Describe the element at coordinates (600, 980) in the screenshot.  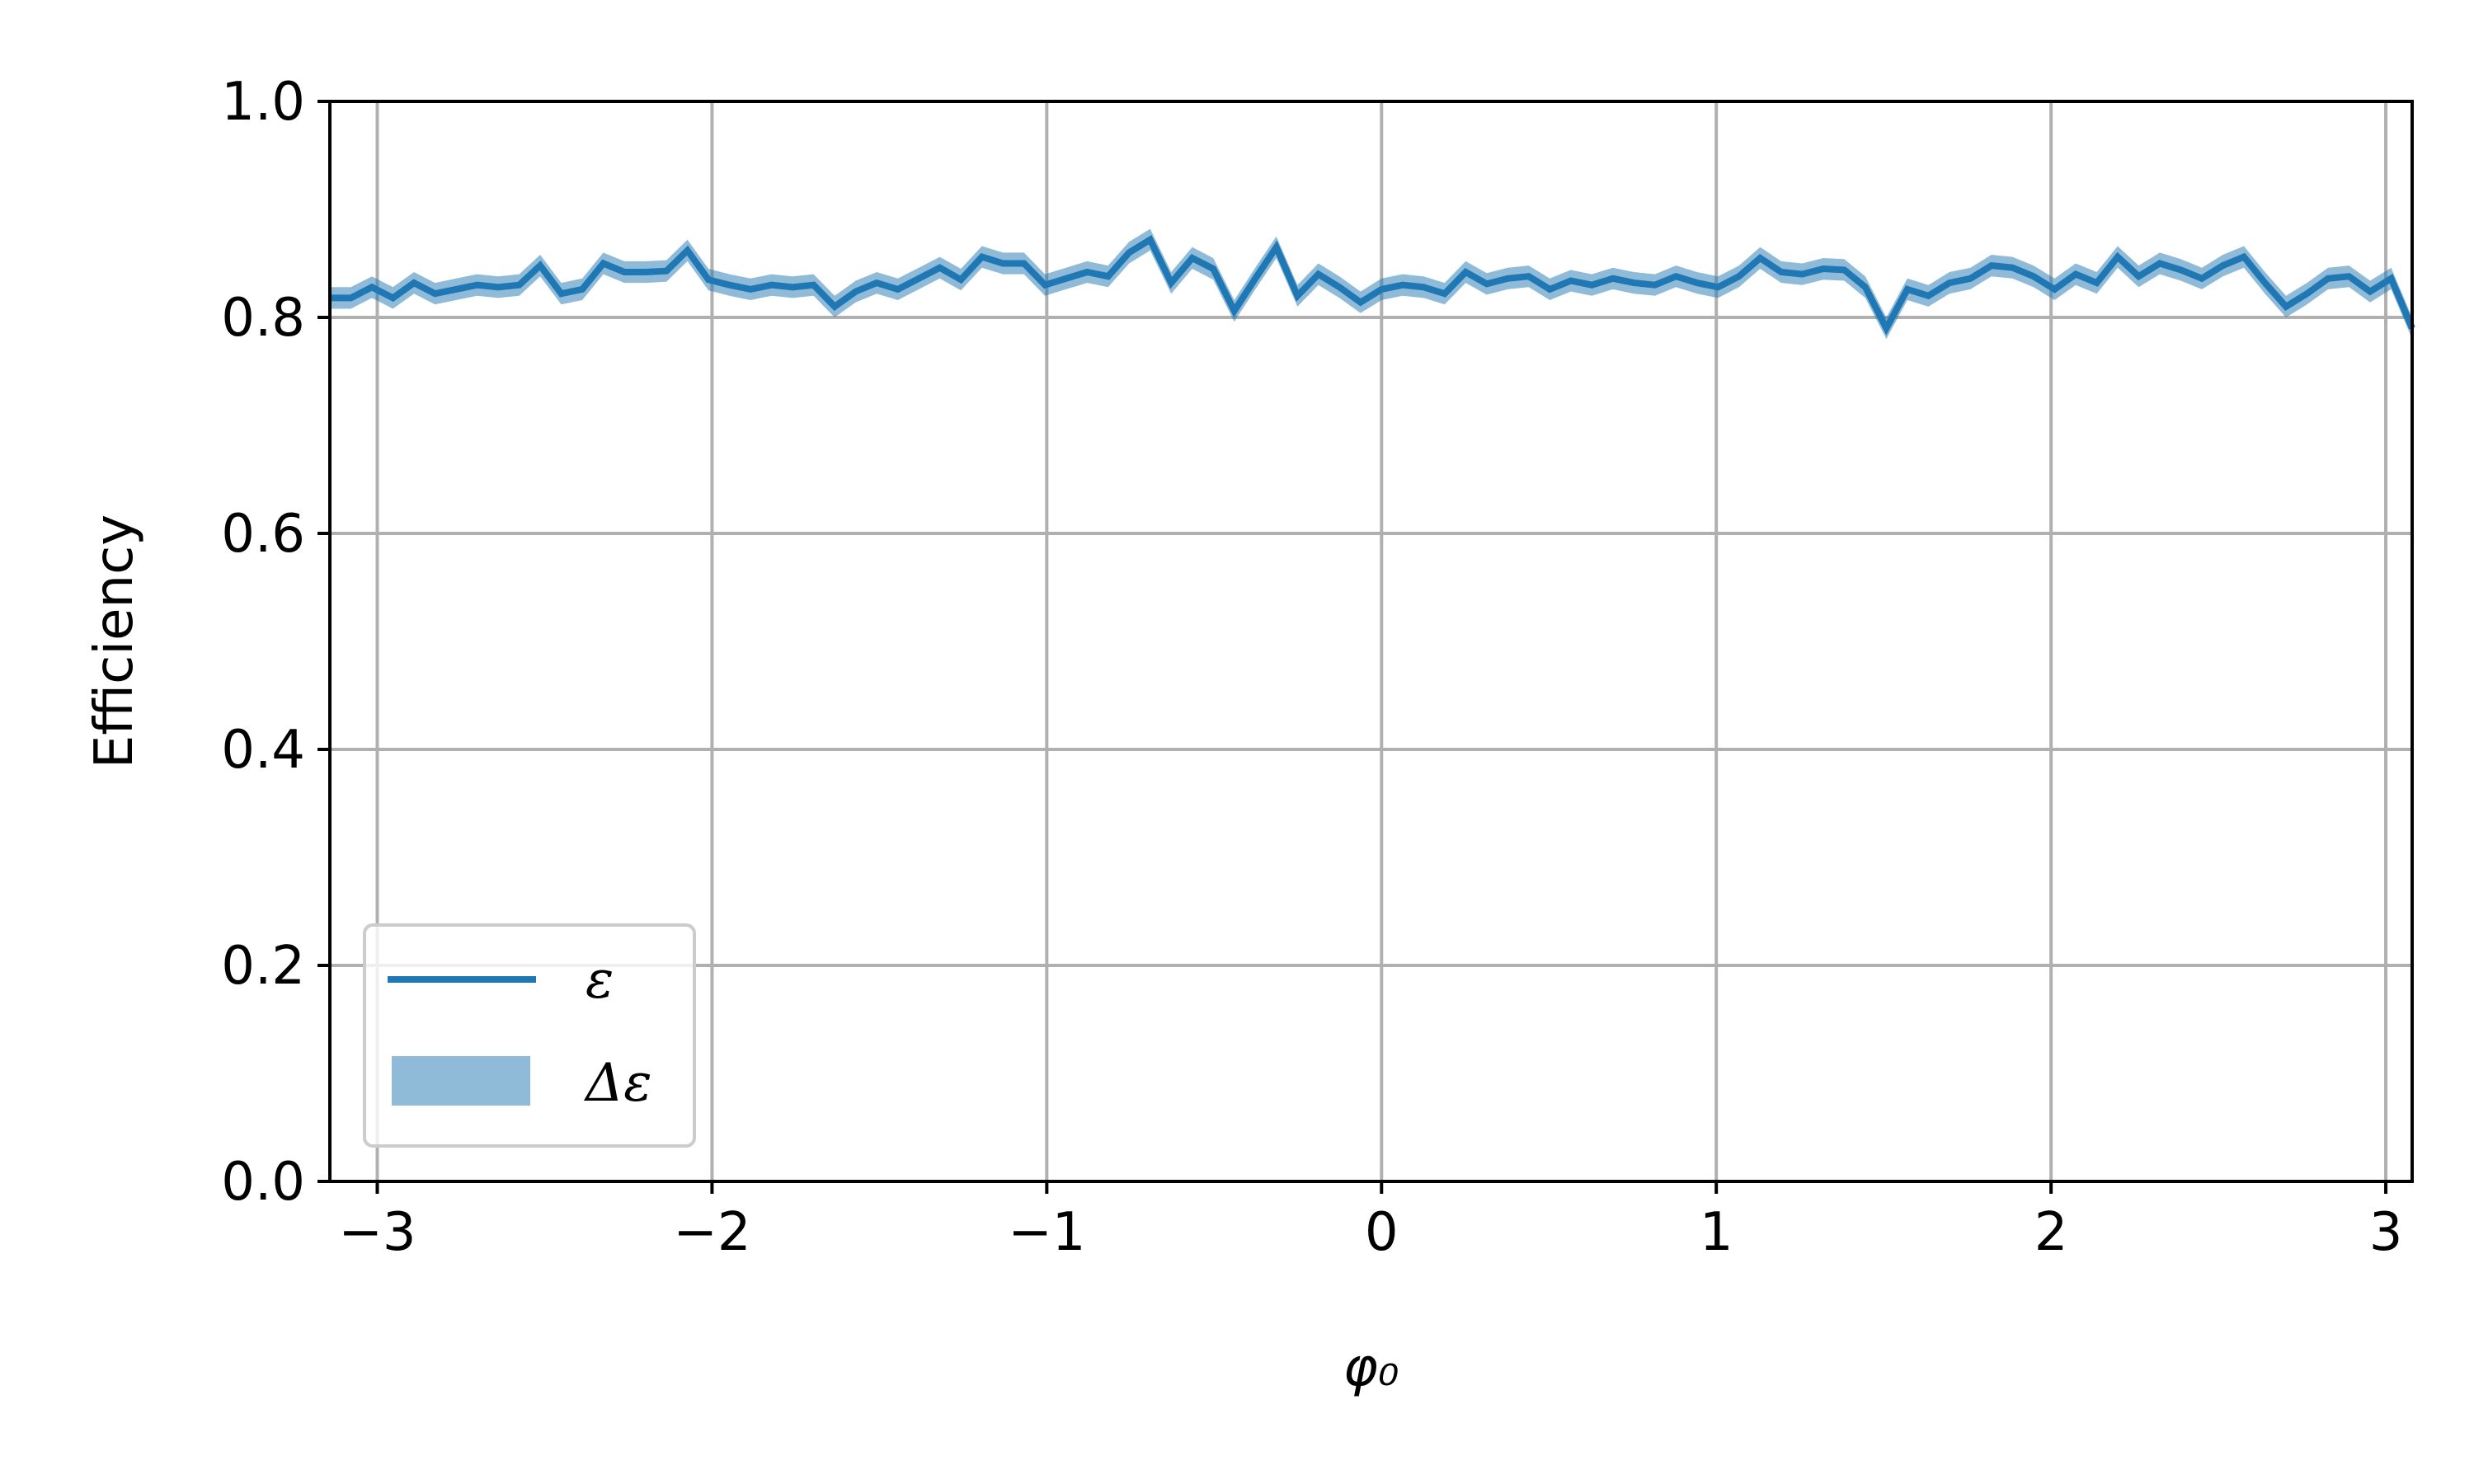
I see `legend-label: ε` at that location.